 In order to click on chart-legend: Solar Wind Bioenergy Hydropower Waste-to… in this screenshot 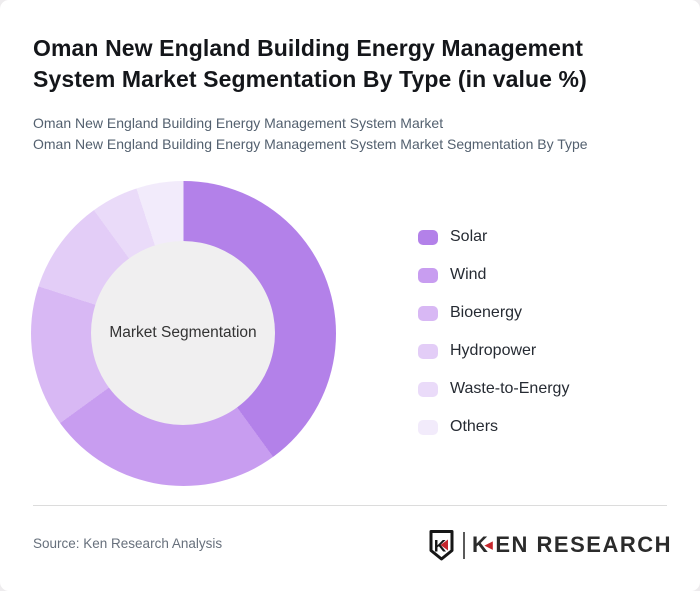, I will do `click(494, 331)`.